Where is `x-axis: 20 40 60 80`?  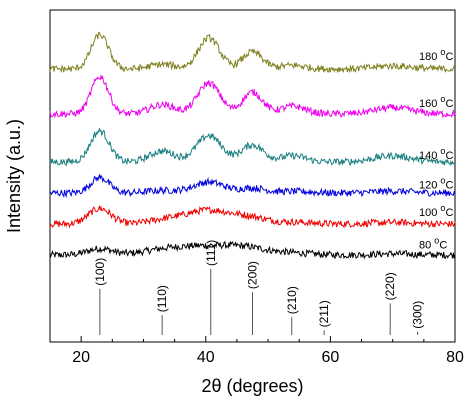
x-axis: 20 40 60 80 is located at coordinates (256, 351).